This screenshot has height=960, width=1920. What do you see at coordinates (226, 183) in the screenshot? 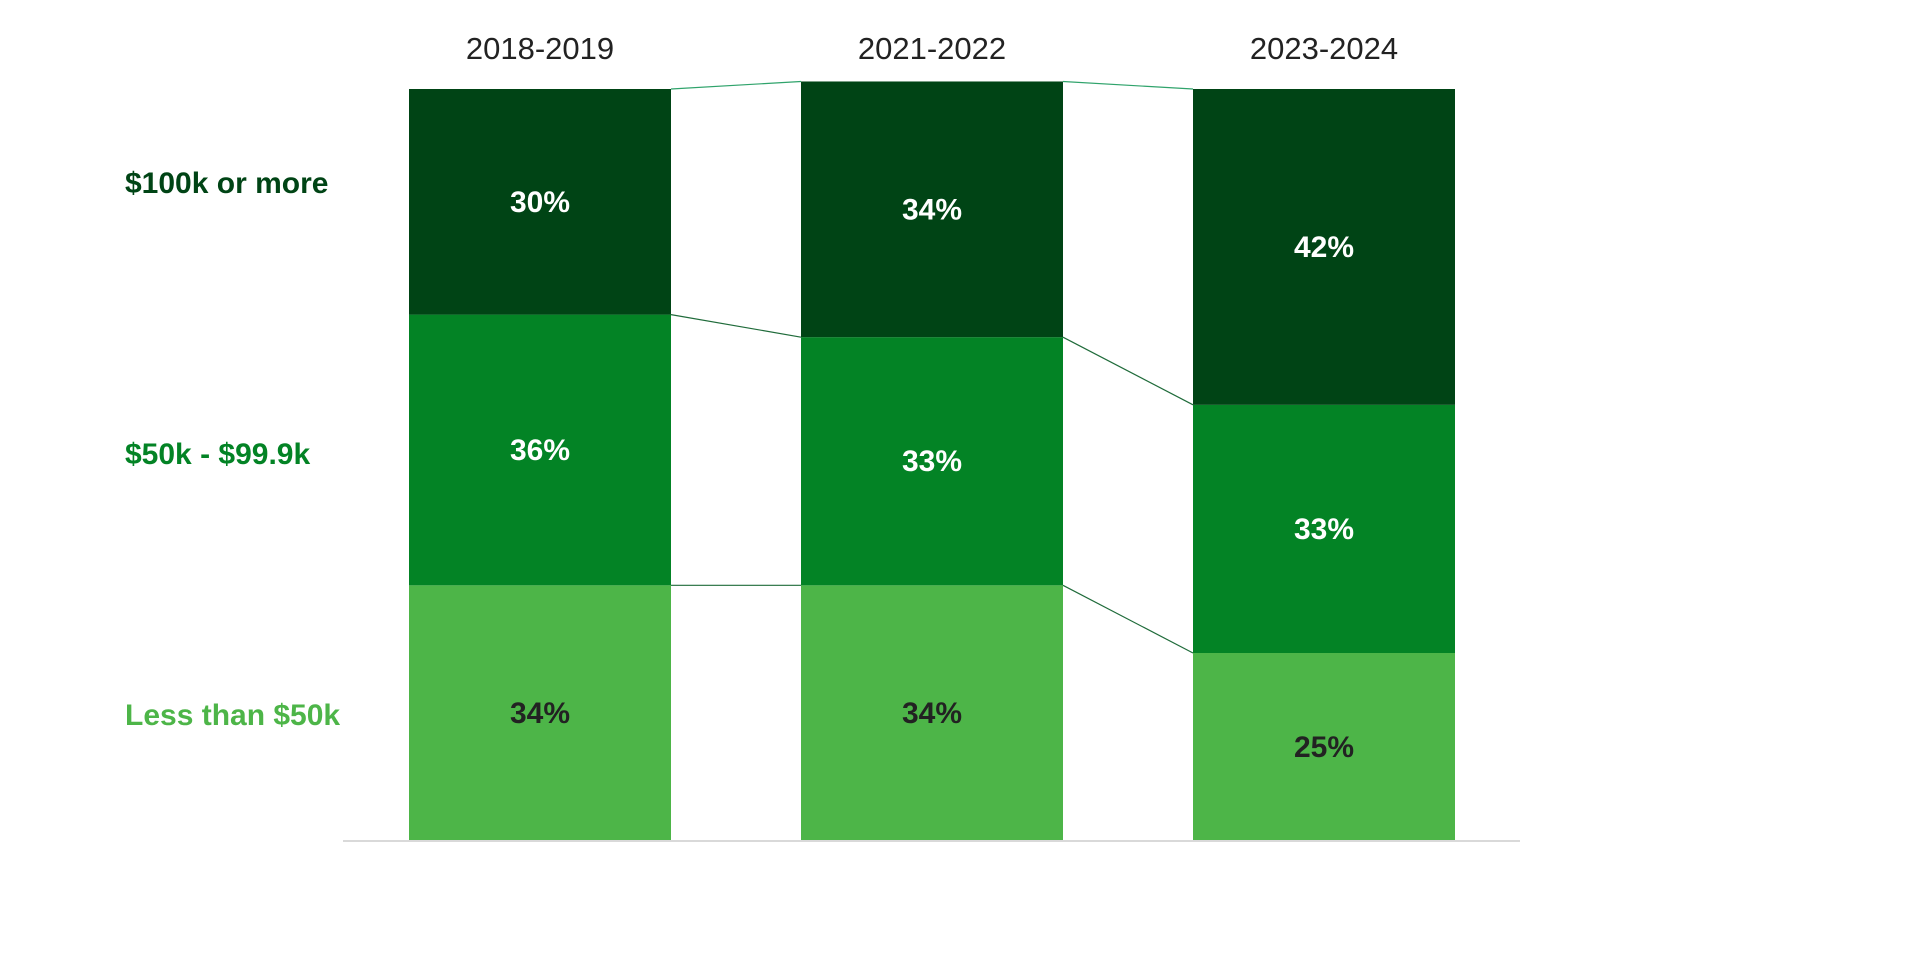
I see `series-label-2: $100k or more` at bounding box center [226, 183].